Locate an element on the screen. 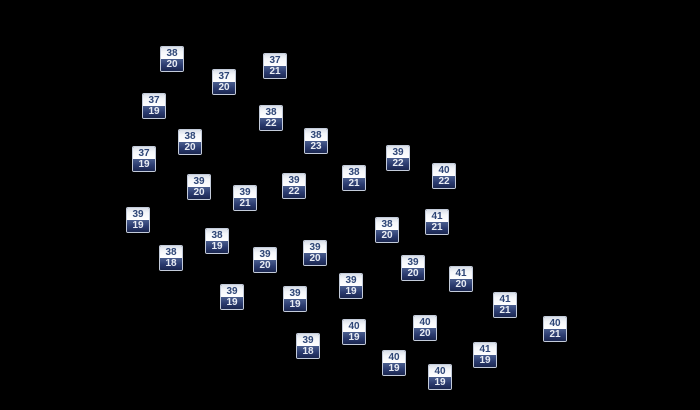 Image resolution: width=700 pixels, height=410 pixels. temp-badge: 38 18 is located at coordinates (171, 258).